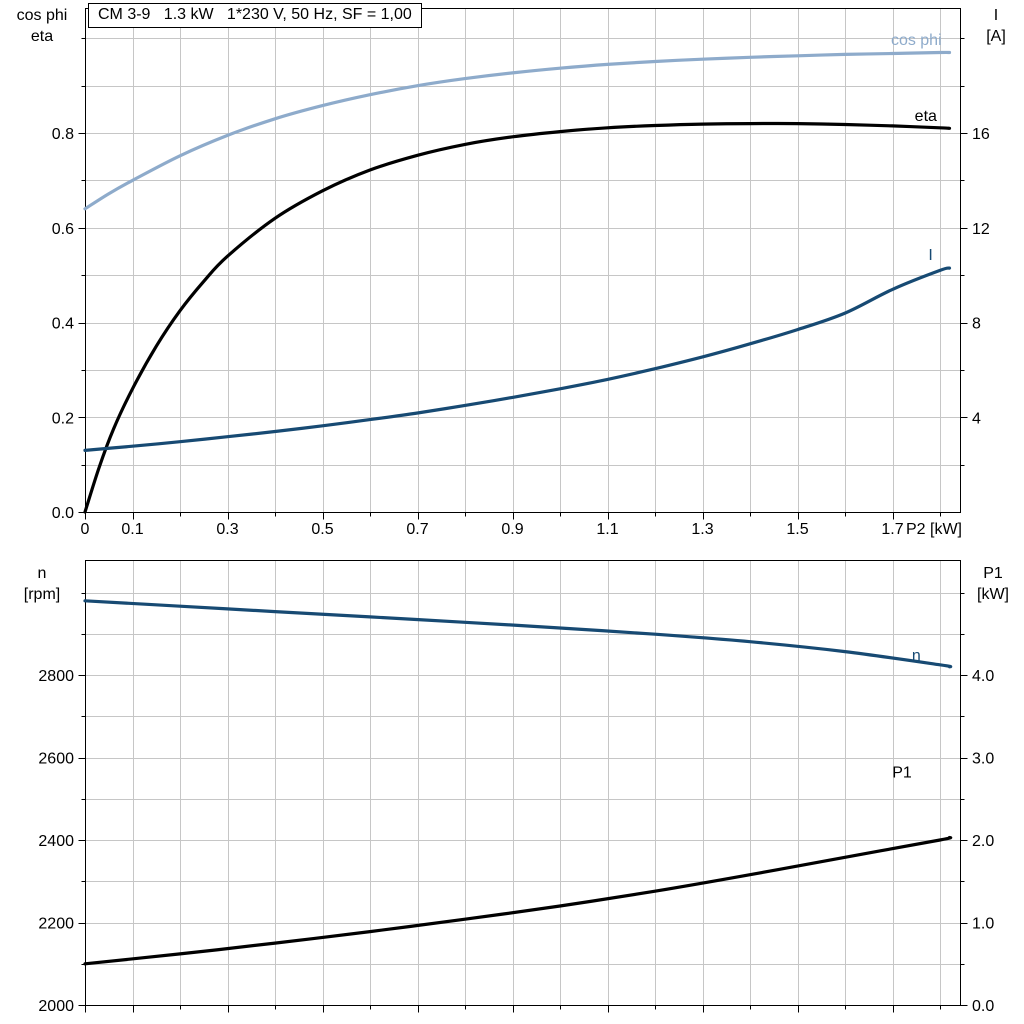 This screenshot has width=1024, height=1024. What do you see at coordinates (993, 584) in the screenshot?
I see `bottom-chart-right-axis-title: P1 [kW]` at bounding box center [993, 584].